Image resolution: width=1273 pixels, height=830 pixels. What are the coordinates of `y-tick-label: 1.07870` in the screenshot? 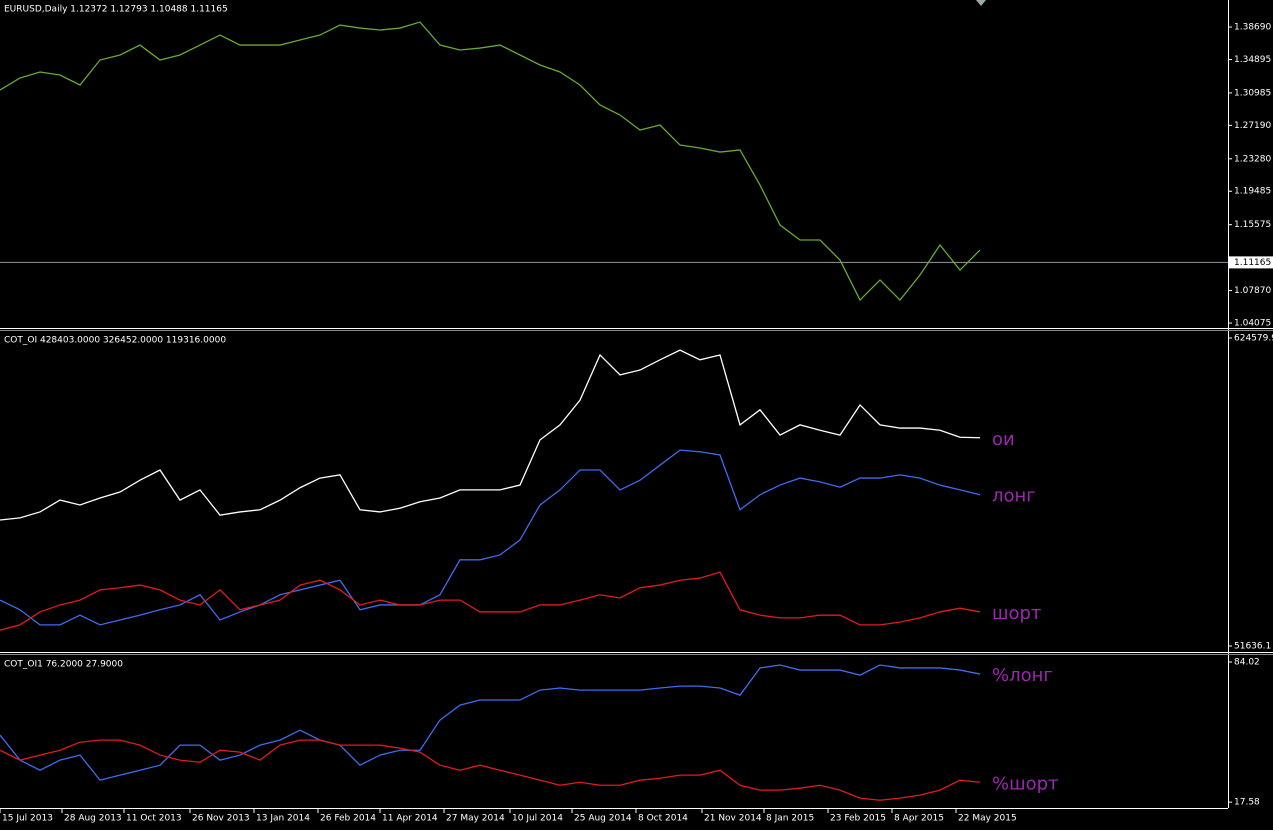 It's located at (1252, 291).